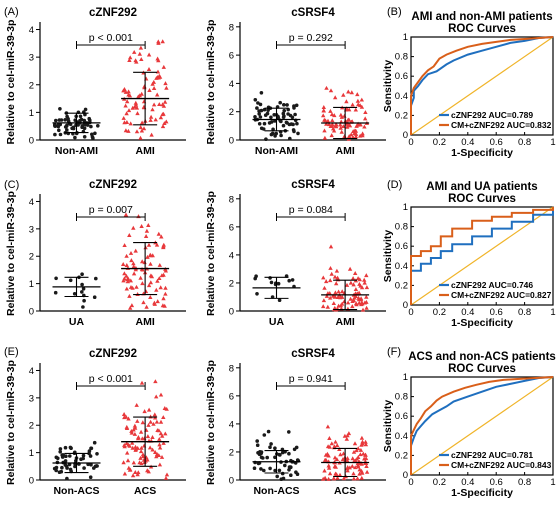 Image resolution: width=560 pixels, height=508 pixels. Describe the element at coordinates (405, 37) in the screenshot. I see `y-tick-label: 1` at that location.